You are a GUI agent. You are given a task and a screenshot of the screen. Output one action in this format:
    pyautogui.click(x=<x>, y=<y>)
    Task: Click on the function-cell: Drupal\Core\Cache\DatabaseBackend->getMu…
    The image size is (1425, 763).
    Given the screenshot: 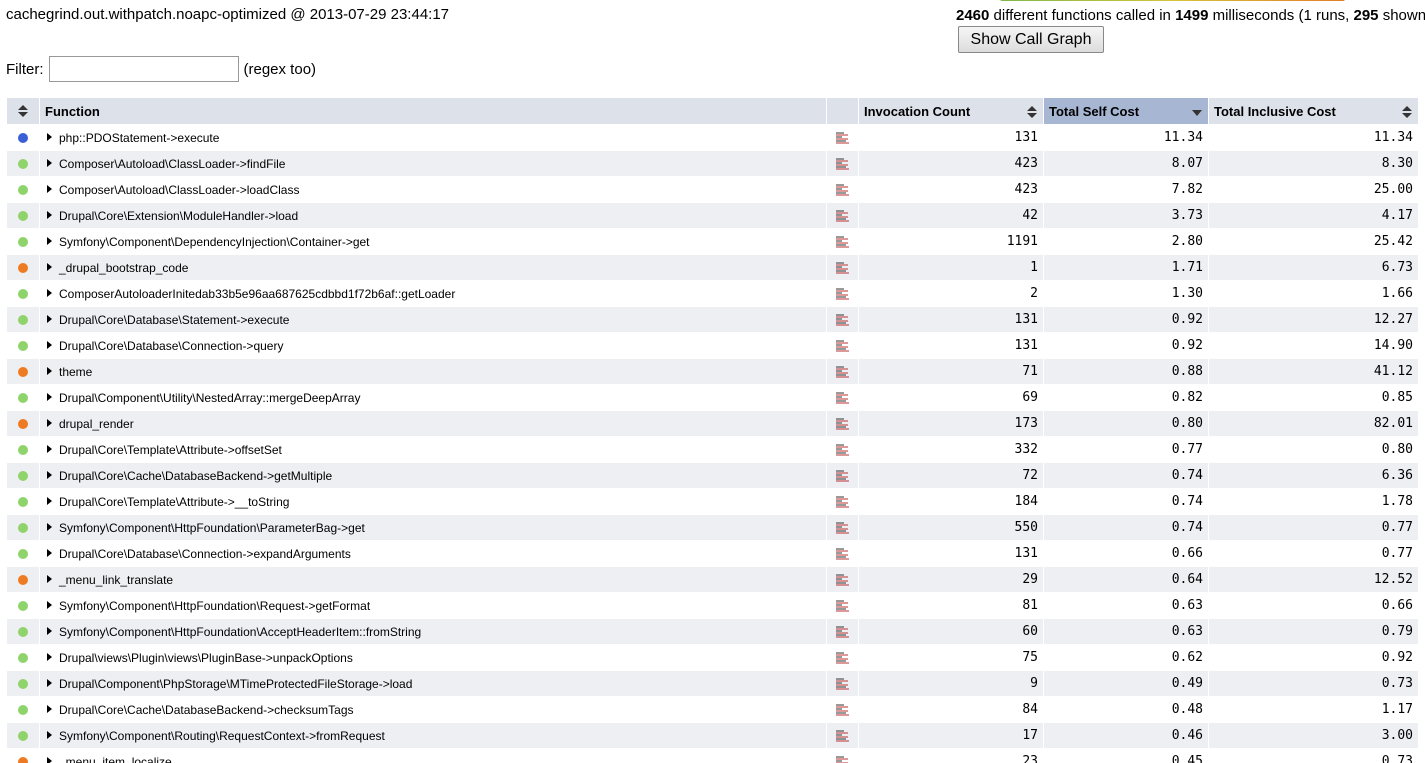 What is the action you would take?
    pyautogui.click(x=433, y=475)
    